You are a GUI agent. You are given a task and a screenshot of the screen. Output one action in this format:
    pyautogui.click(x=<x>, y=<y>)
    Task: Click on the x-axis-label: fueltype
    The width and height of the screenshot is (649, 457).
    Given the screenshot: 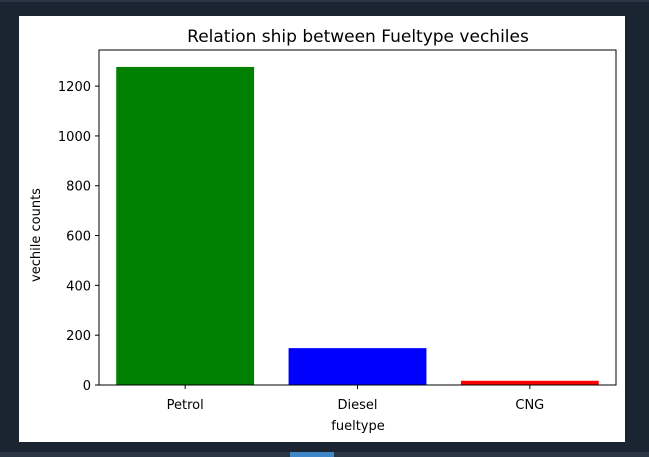 What is the action you would take?
    pyautogui.click(x=357, y=426)
    